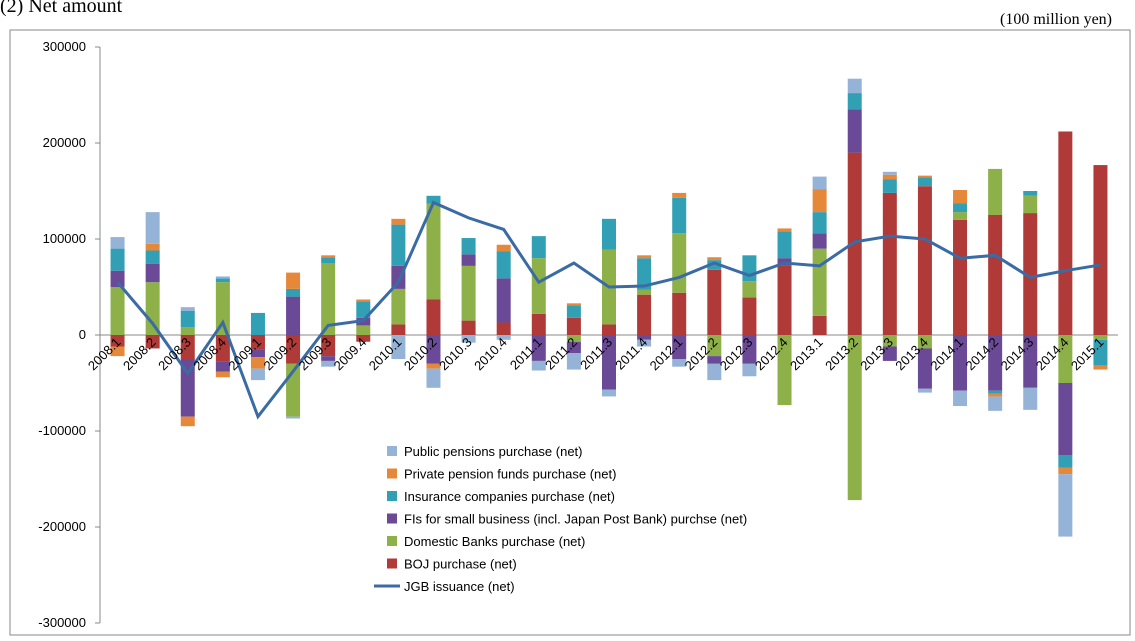  What do you see at coordinates (493, 451) in the screenshot?
I see `legend-label: Public pensions purchase (net)` at bounding box center [493, 451].